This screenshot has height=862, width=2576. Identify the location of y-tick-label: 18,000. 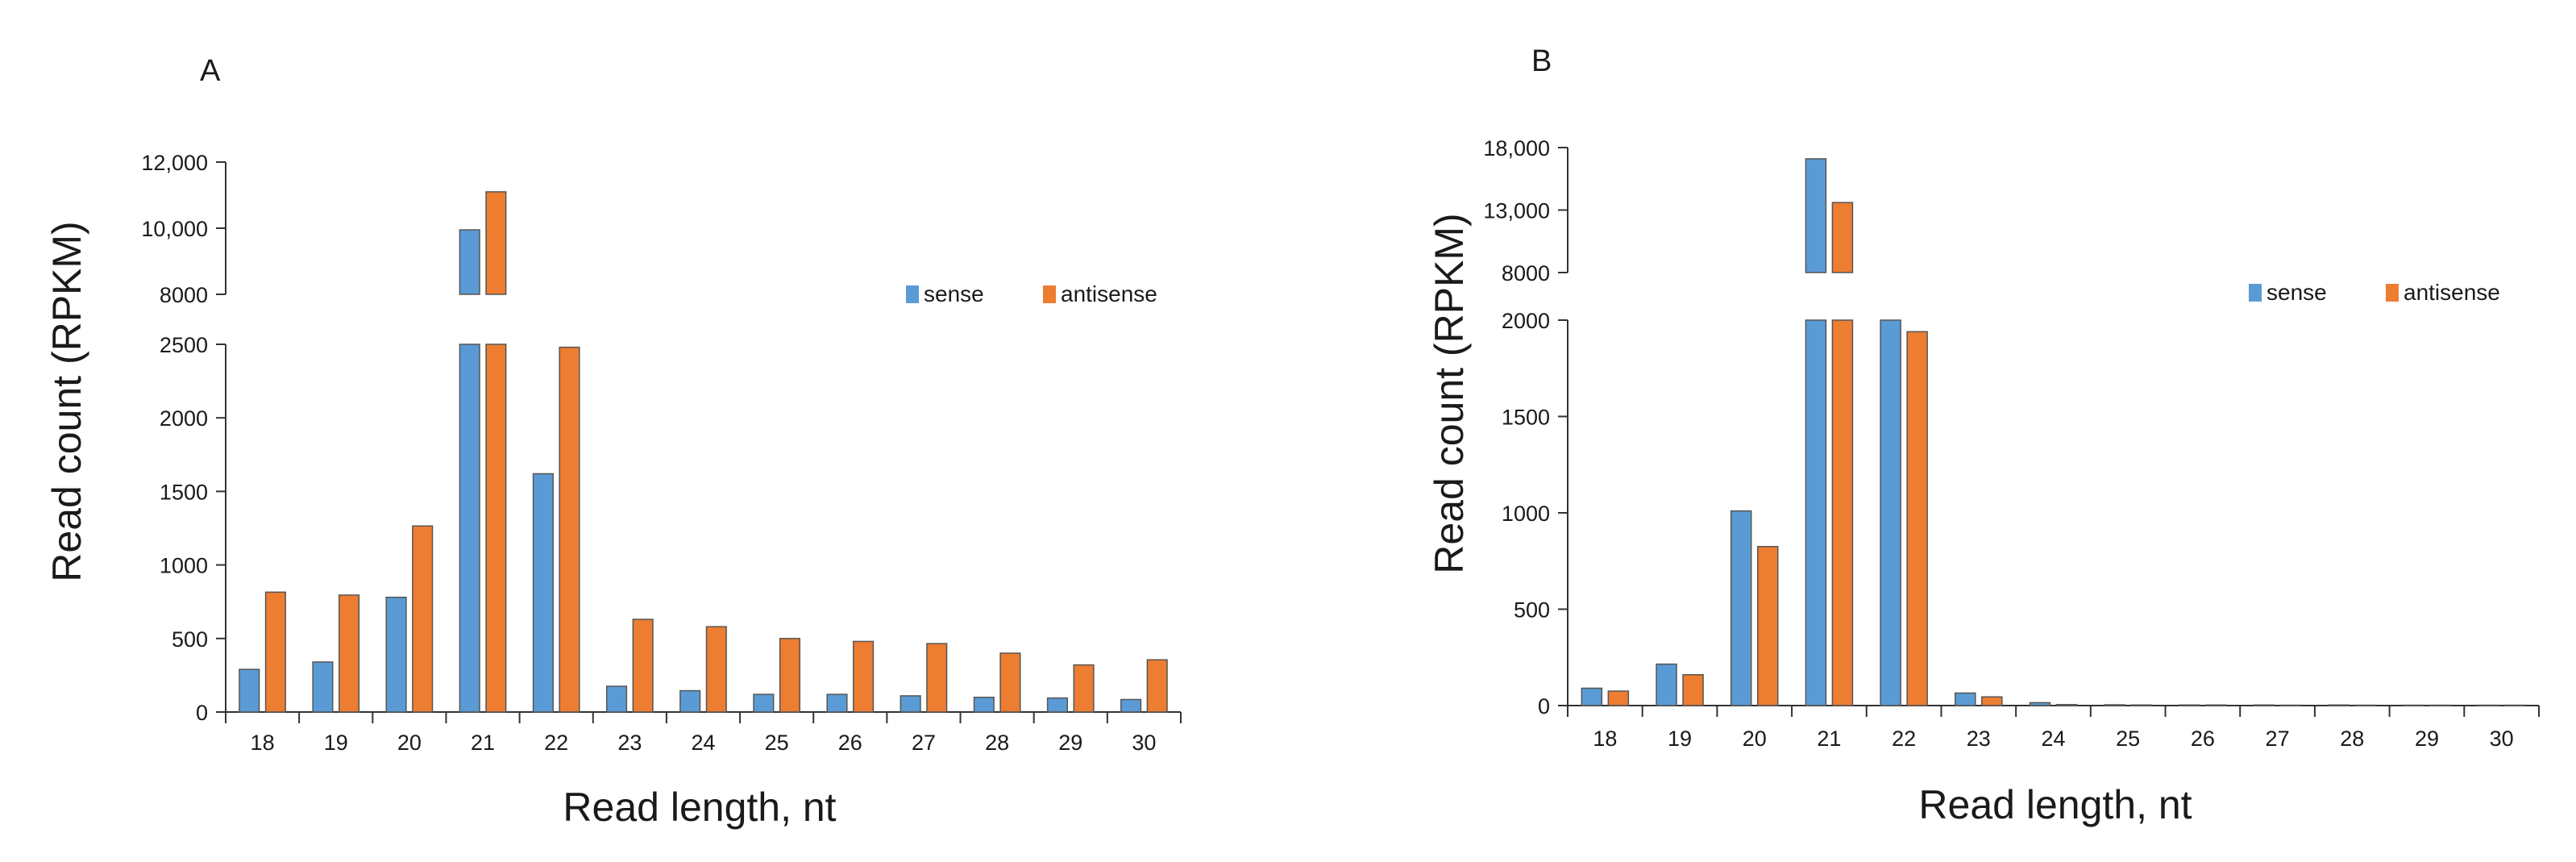
(1516, 148).